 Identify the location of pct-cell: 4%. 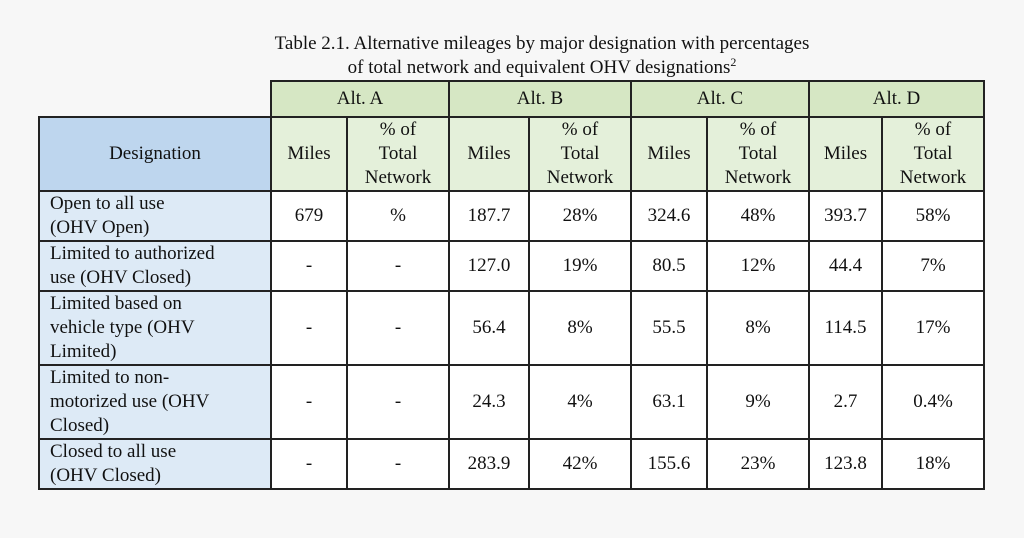
(580, 402).